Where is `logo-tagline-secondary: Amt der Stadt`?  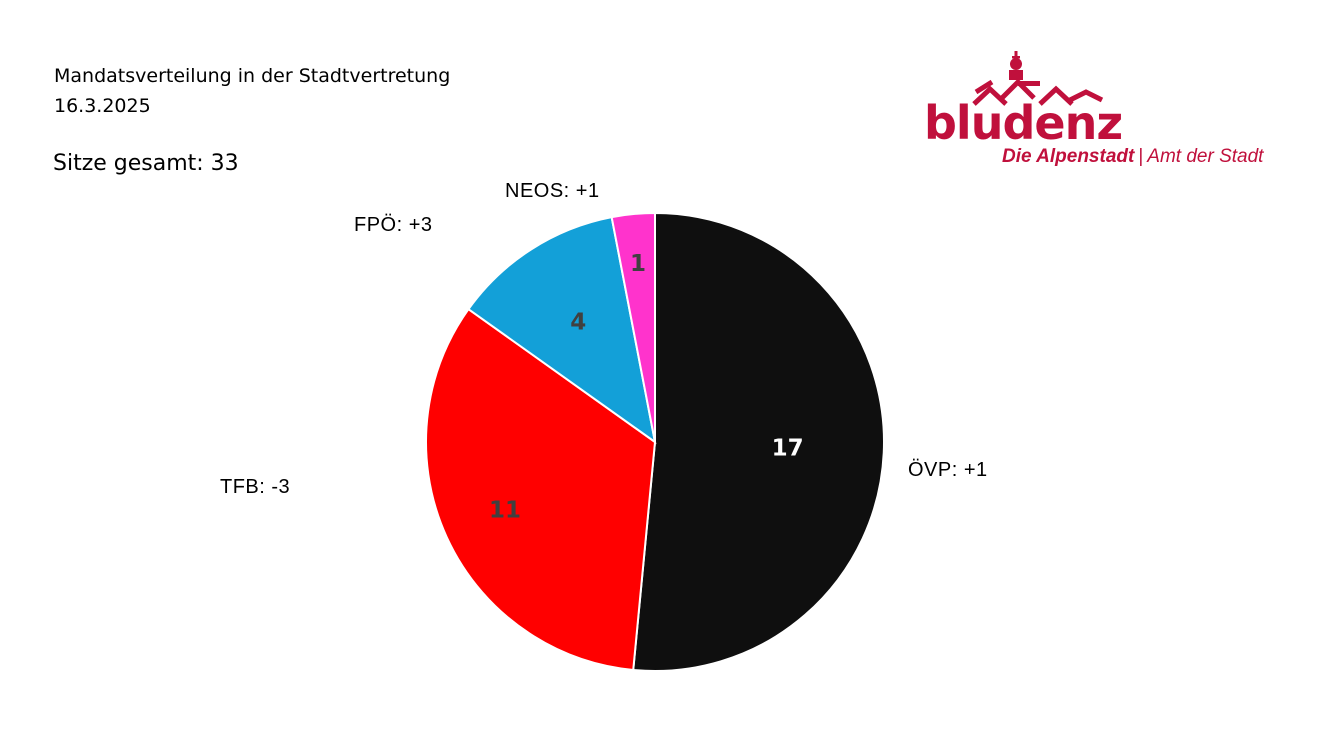
logo-tagline-secondary: Amt der Stadt is located at coordinates (1205, 156).